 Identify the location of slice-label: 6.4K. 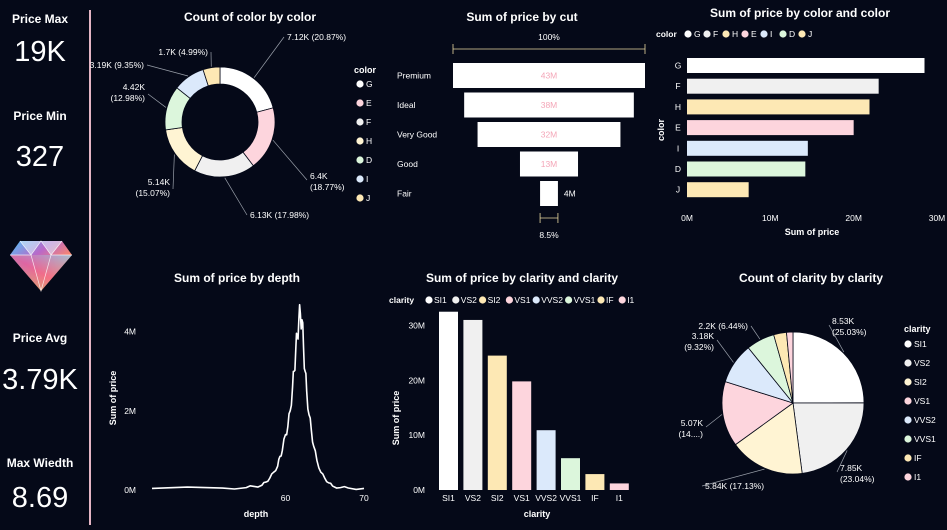
(319, 176).